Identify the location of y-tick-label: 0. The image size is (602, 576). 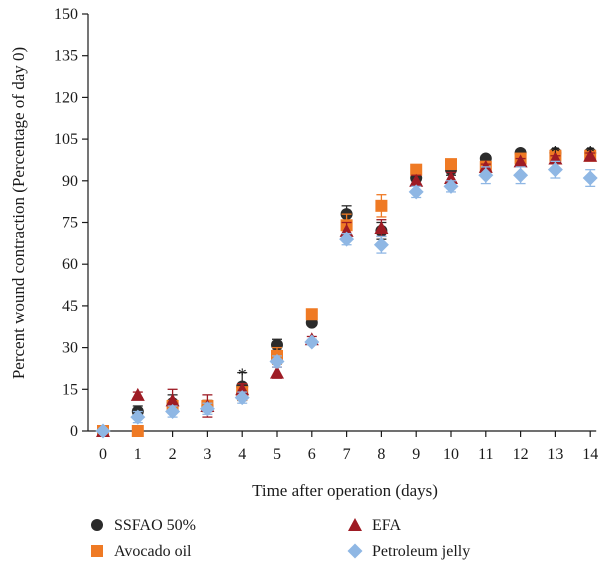
(74, 431).